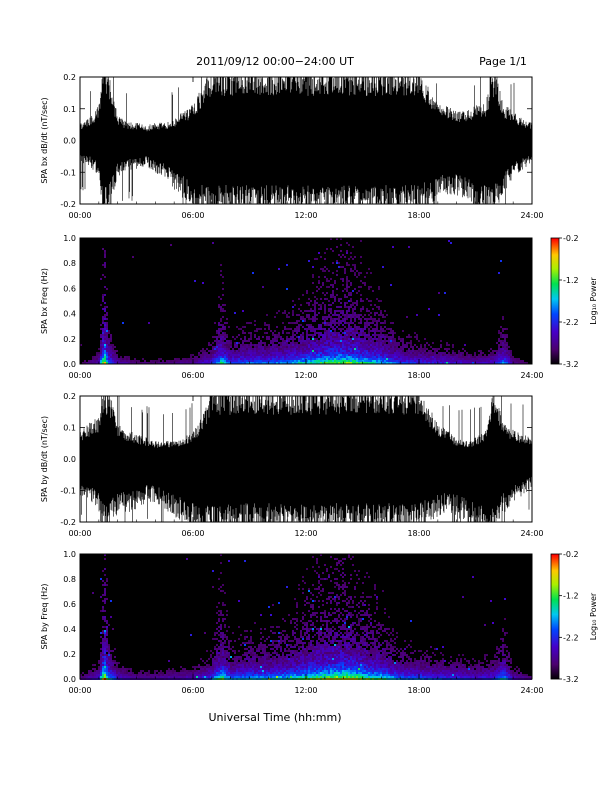  What do you see at coordinates (44, 301) in the screenshot?
I see `y-axis-label: SPA bx Freq (Hz)` at bounding box center [44, 301].